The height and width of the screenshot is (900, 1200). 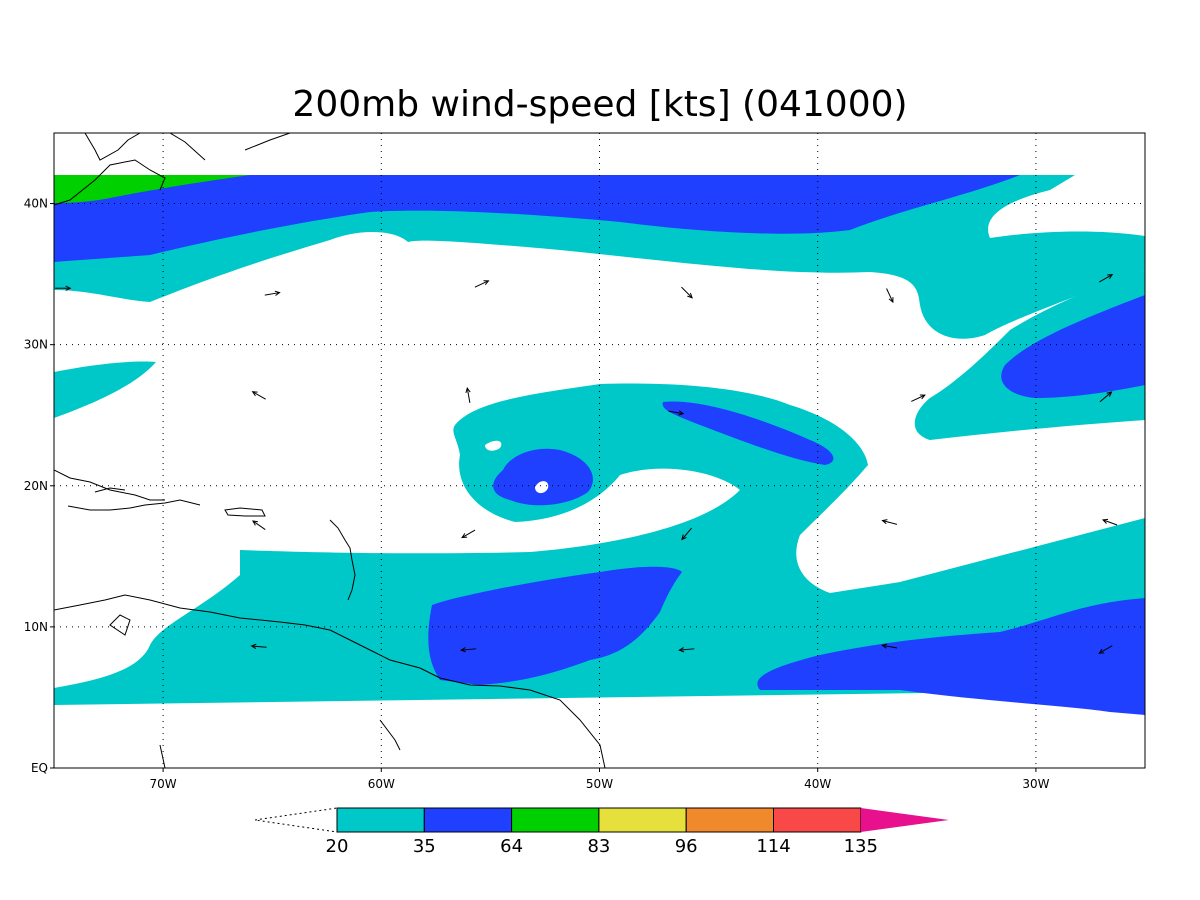 I want to click on colorbar-label: 35, so click(x=424, y=846).